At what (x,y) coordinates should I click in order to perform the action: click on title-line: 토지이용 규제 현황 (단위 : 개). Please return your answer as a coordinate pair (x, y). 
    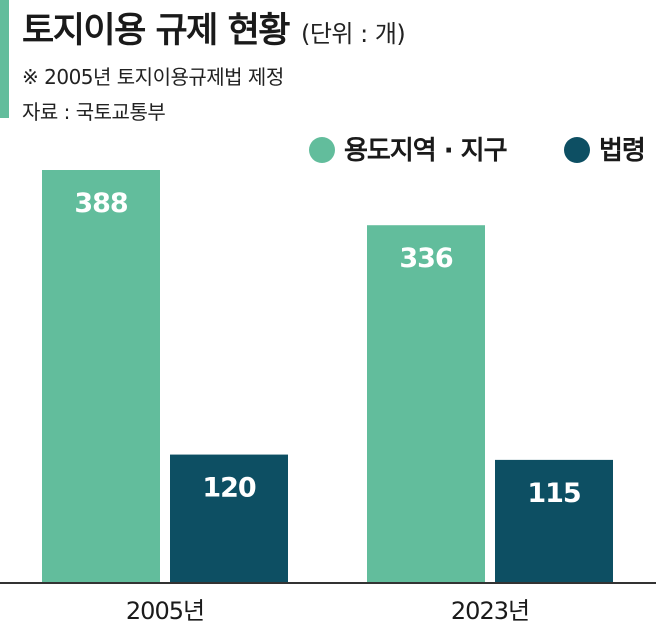
    Looking at the image, I should click on (334, 27).